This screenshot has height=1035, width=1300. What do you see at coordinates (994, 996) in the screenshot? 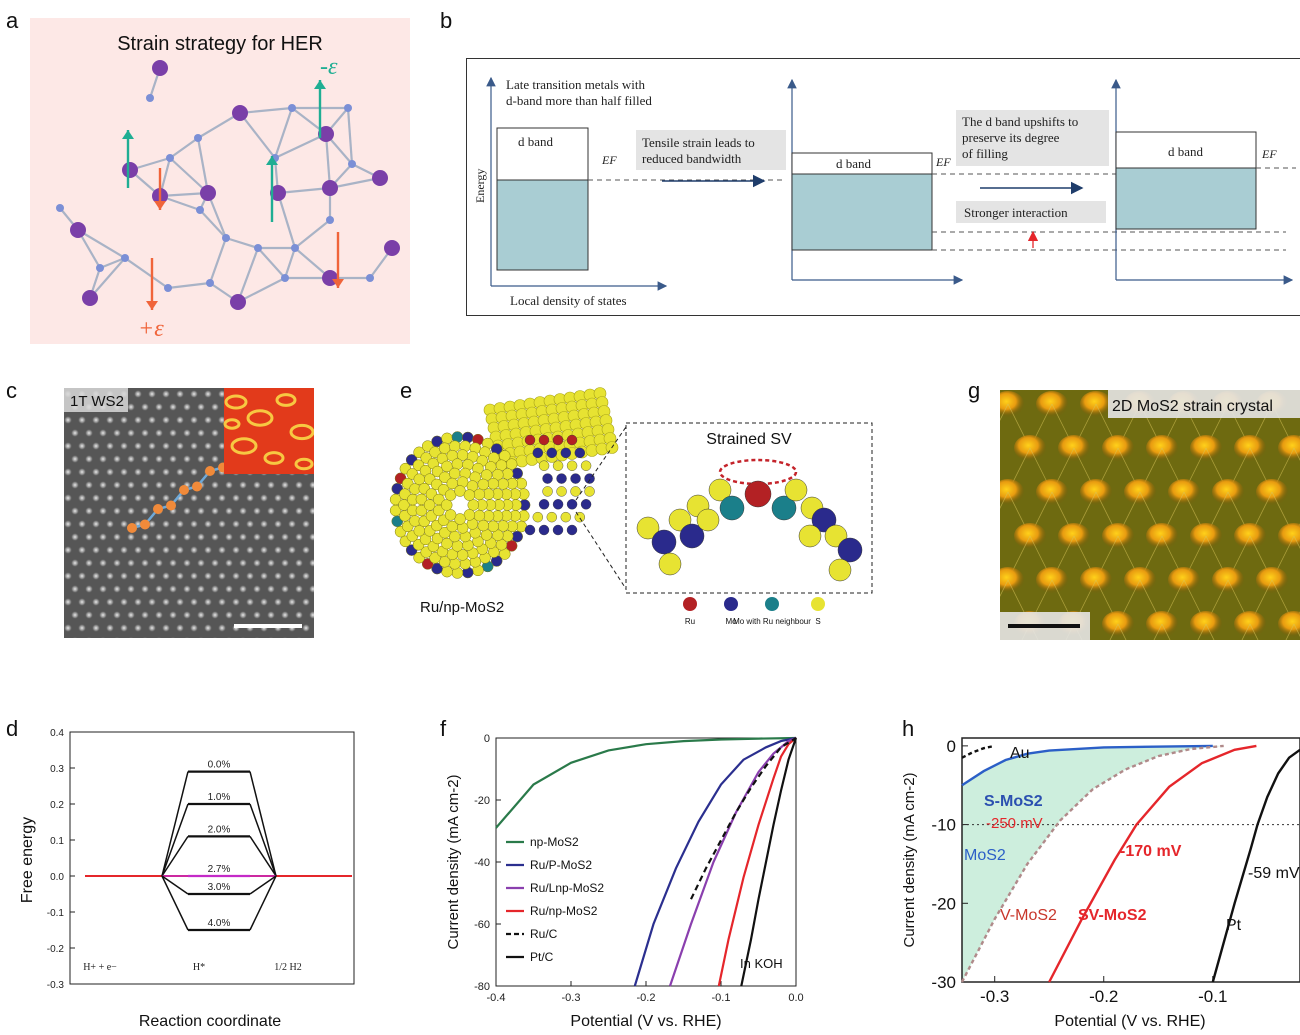
I see `x-tick-label: -0.3` at bounding box center [994, 996].